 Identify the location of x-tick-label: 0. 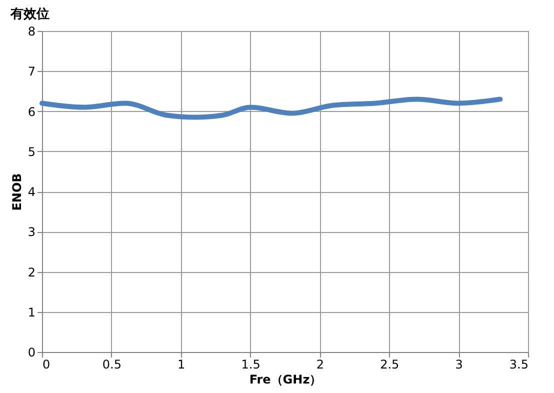
(46, 365).